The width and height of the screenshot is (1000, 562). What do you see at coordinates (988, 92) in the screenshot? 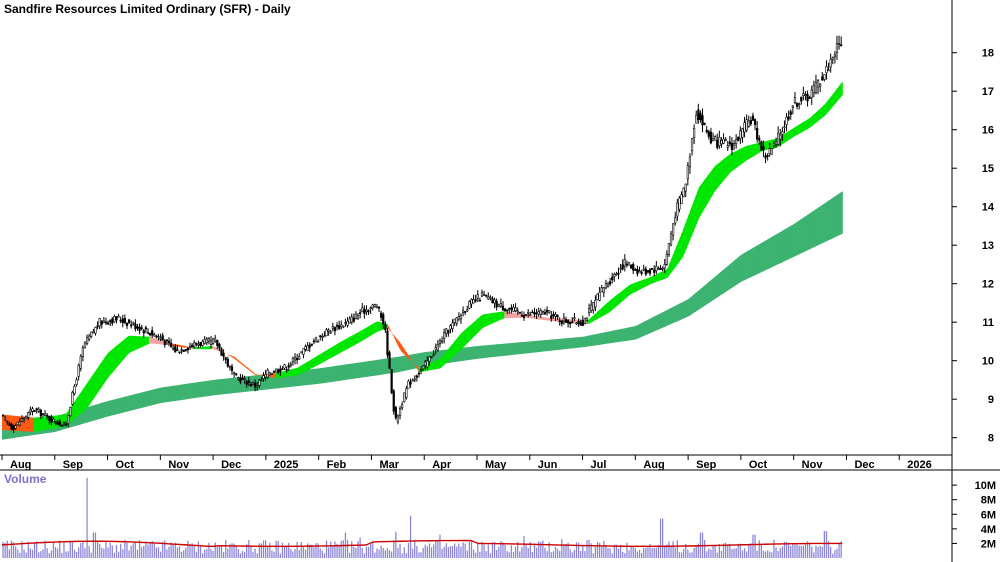
I see `price-tick-label: 17` at bounding box center [988, 92].